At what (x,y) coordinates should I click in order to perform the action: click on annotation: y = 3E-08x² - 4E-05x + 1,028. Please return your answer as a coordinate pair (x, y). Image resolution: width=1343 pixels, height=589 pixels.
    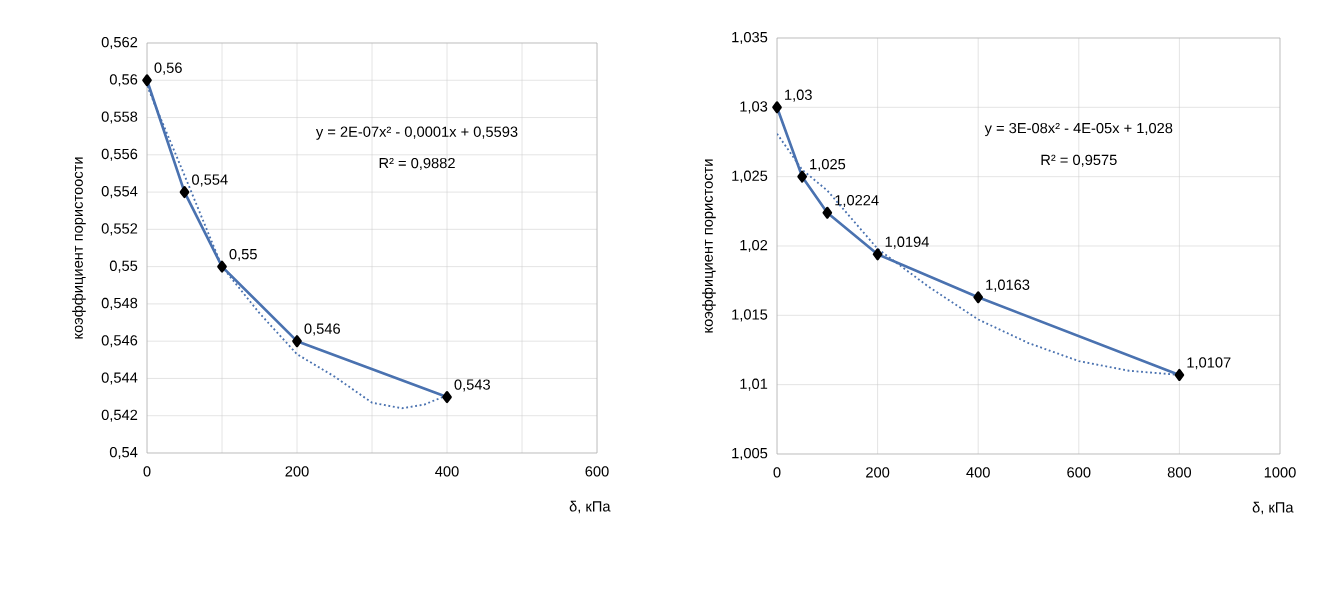
    Looking at the image, I should click on (1078, 129).